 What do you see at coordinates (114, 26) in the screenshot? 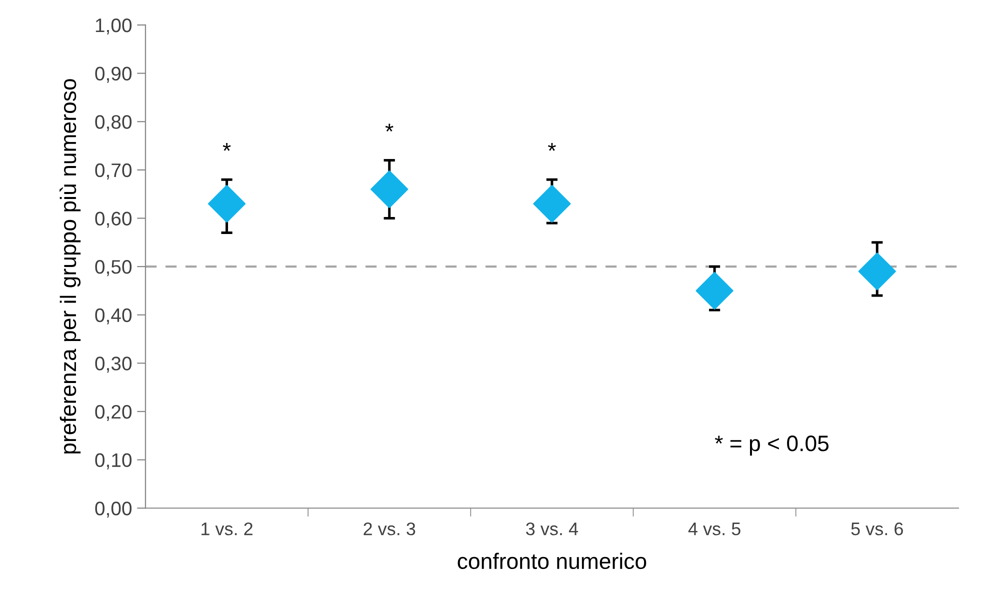
I see `y-tick-label: 1,00` at bounding box center [114, 26].